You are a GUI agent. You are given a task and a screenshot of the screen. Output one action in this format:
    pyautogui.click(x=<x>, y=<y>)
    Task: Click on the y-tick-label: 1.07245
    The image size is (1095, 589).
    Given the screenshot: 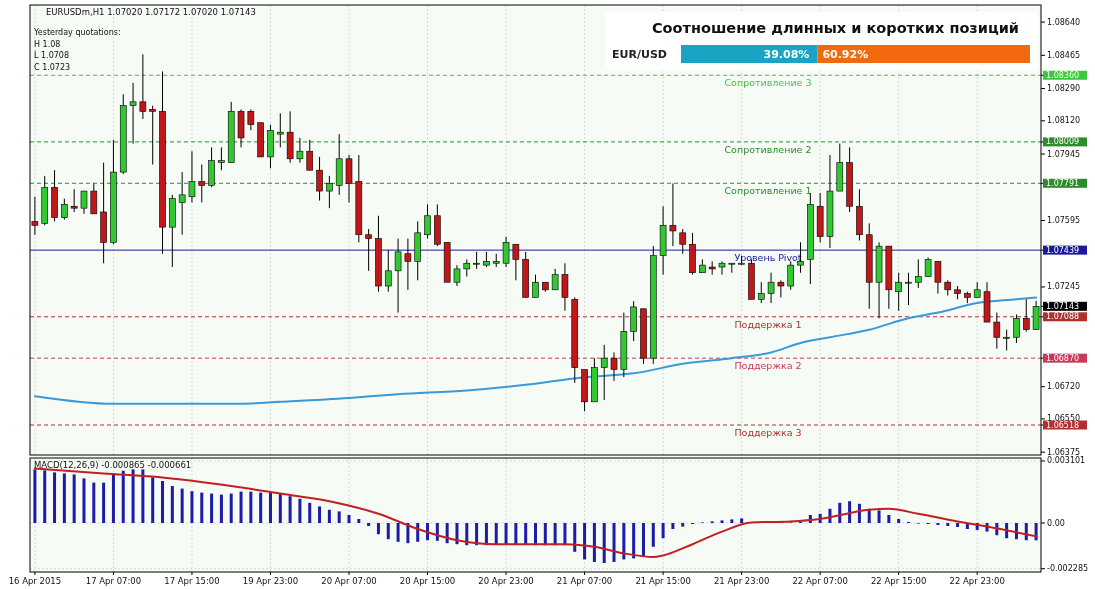 What is the action you would take?
    pyautogui.click(x=1064, y=287)
    